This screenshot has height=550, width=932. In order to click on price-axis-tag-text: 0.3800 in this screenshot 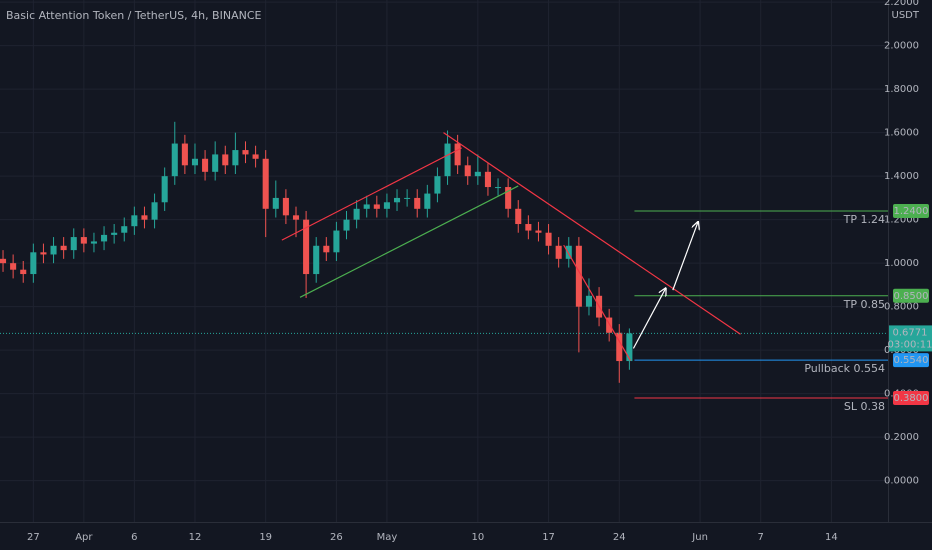, I will do `click(911, 398)`.